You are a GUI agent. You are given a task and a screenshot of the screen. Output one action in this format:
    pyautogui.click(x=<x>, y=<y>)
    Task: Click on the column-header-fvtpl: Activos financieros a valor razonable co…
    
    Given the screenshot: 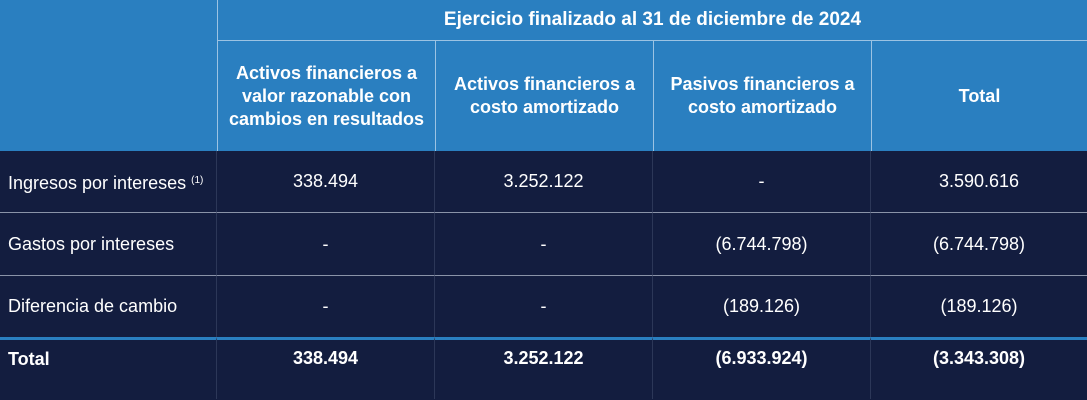 What is the action you would take?
    pyautogui.click(x=326, y=95)
    